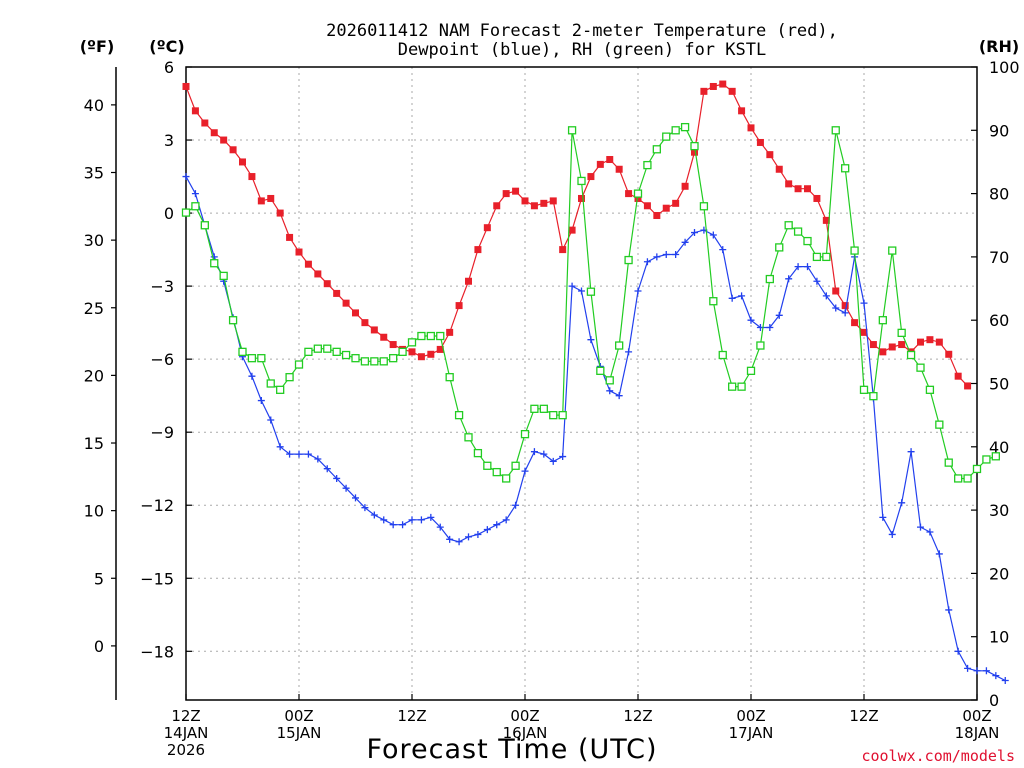  I want to click on fahrenheit-tick-label: 30, so click(94, 240).